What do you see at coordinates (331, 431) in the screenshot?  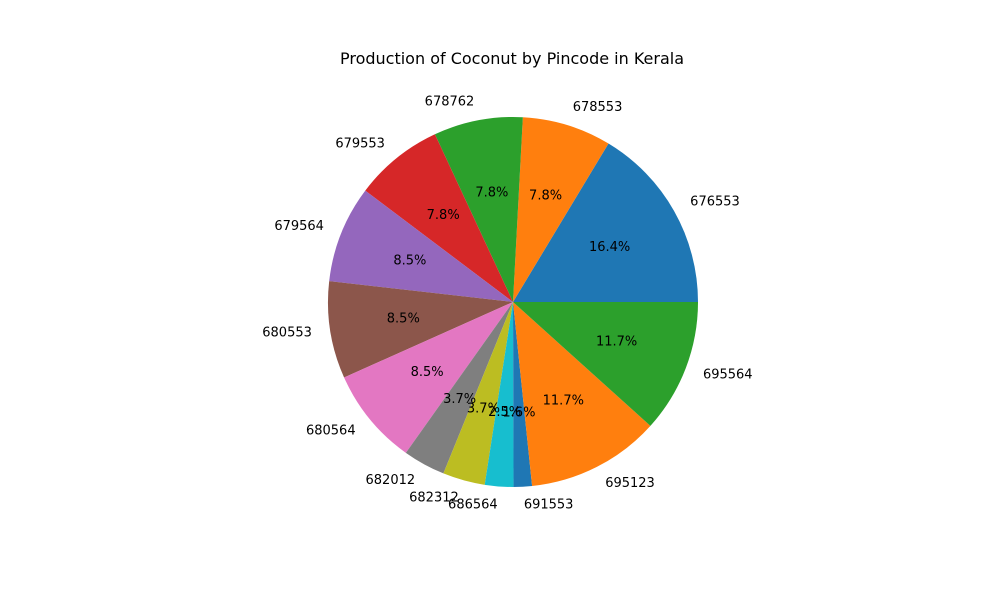 I see `slice-label-680564: 680564` at bounding box center [331, 431].